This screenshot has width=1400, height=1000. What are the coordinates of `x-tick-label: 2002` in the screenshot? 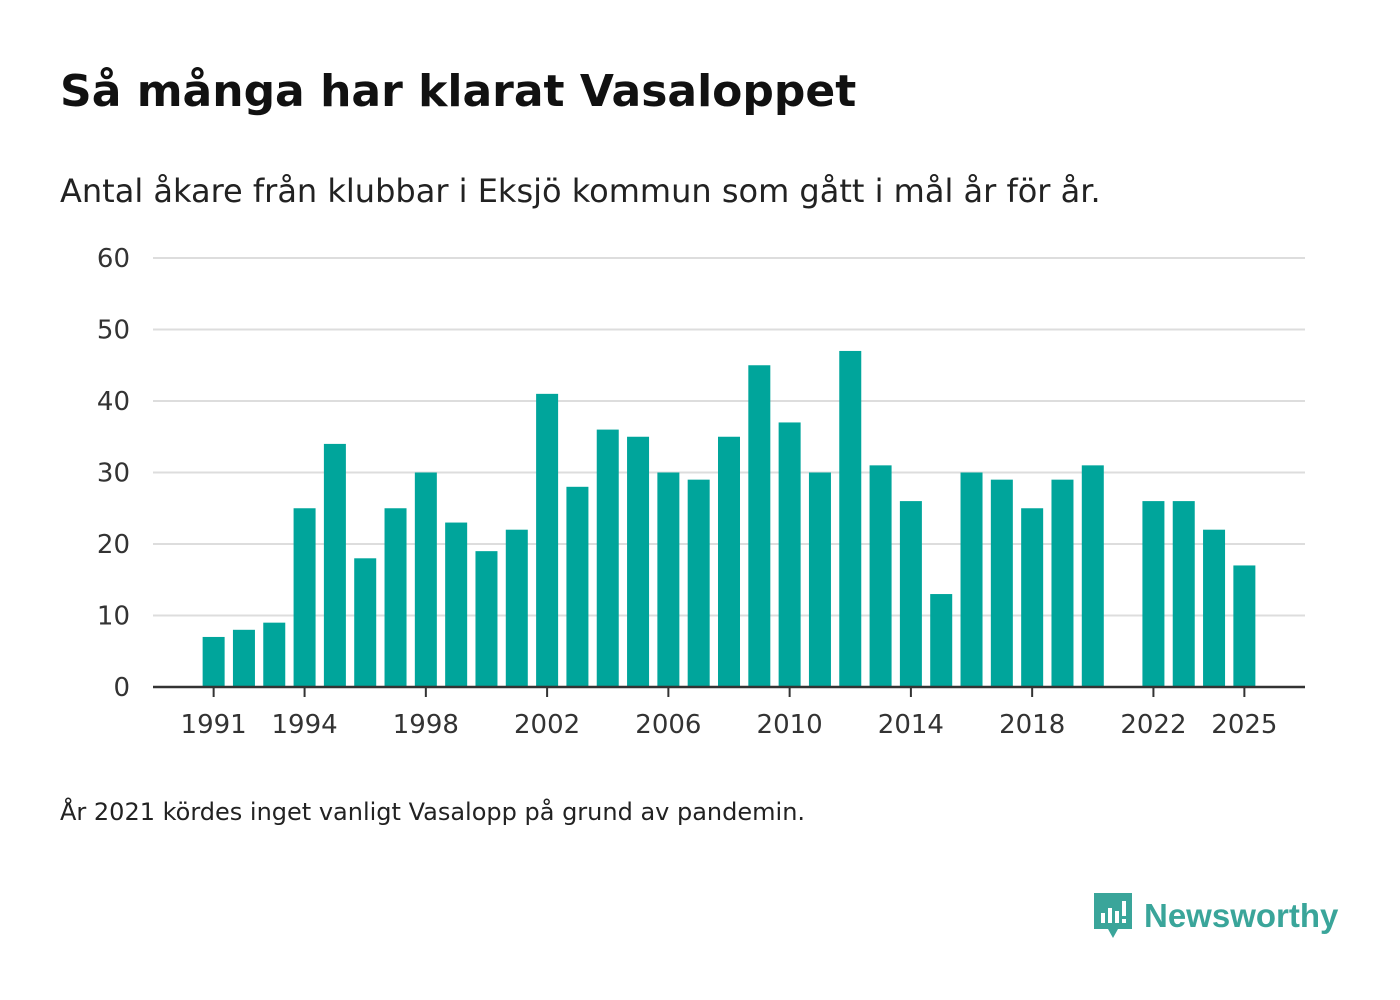 It's located at (547, 725).